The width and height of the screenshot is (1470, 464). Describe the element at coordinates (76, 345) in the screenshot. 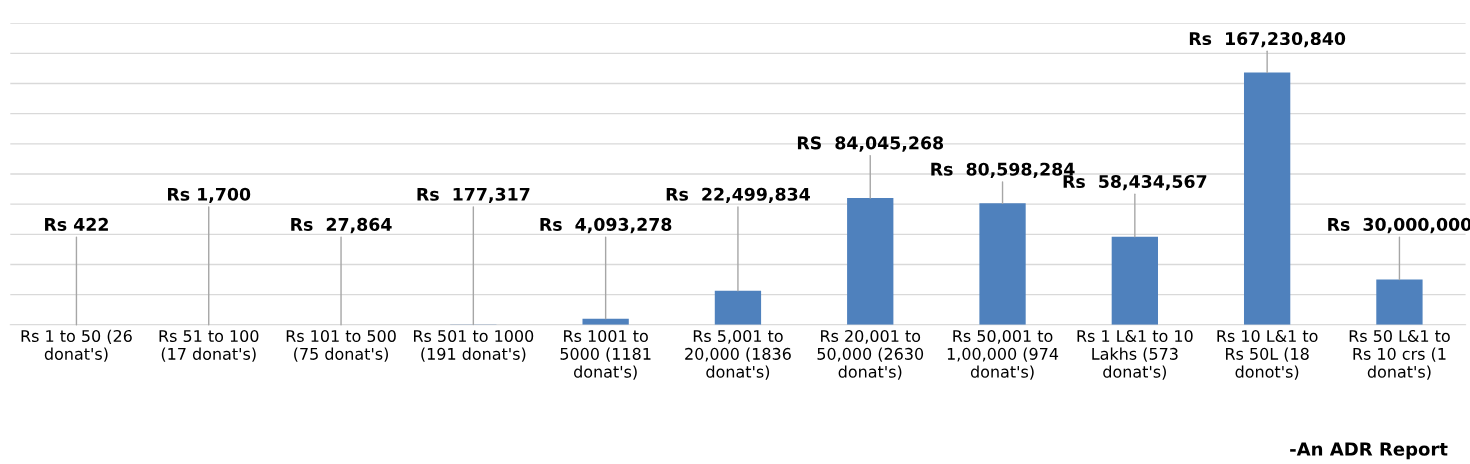

I see `x-tick-label: Rs 1 to 50 (26 donat's)` at that location.